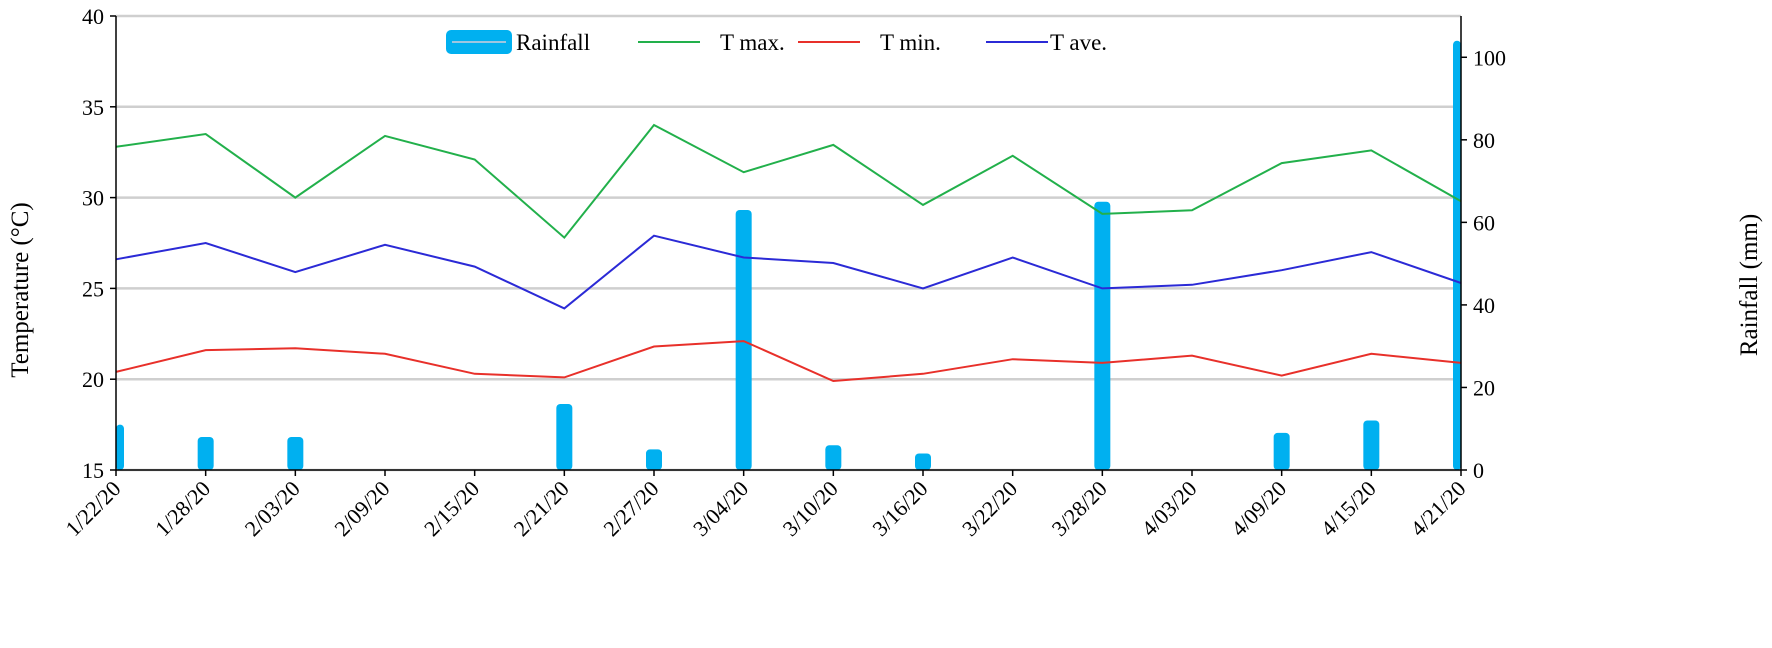  Describe the element at coordinates (910, 42) in the screenshot. I see `legend-label: T min.` at that location.